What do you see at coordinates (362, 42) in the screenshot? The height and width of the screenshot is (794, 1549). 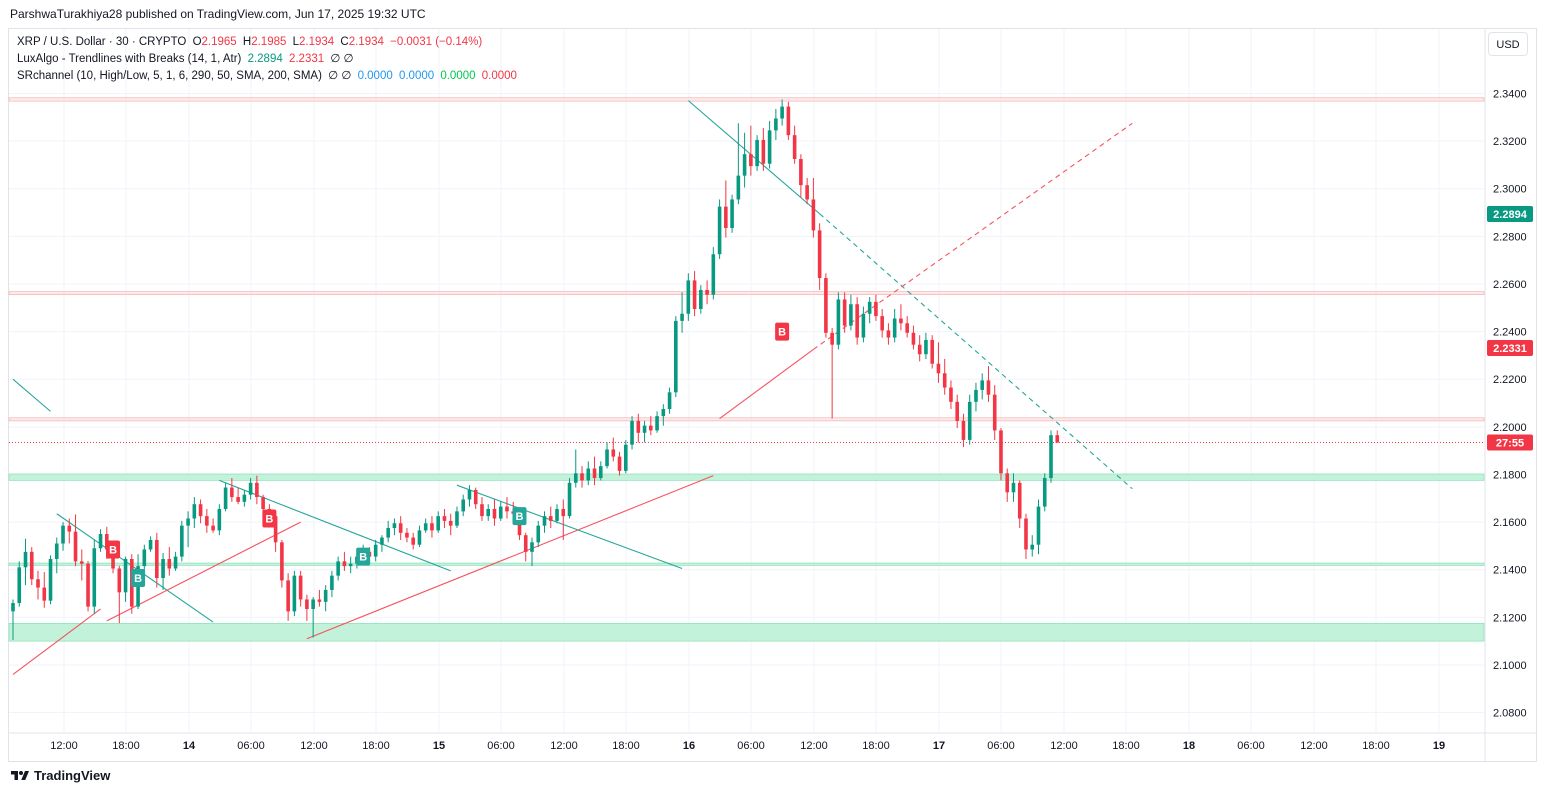 I see `ohlc-close: C2.1934` at bounding box center [362, 42].